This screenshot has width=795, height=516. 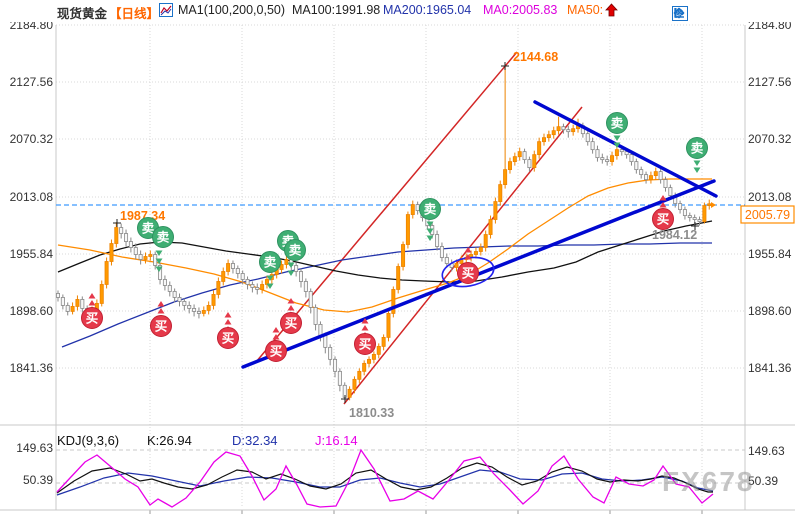 What do you see at coordinates (680, 13) in the screenshot?
I see `shift-right-icon` at bounding box center [680, 13].